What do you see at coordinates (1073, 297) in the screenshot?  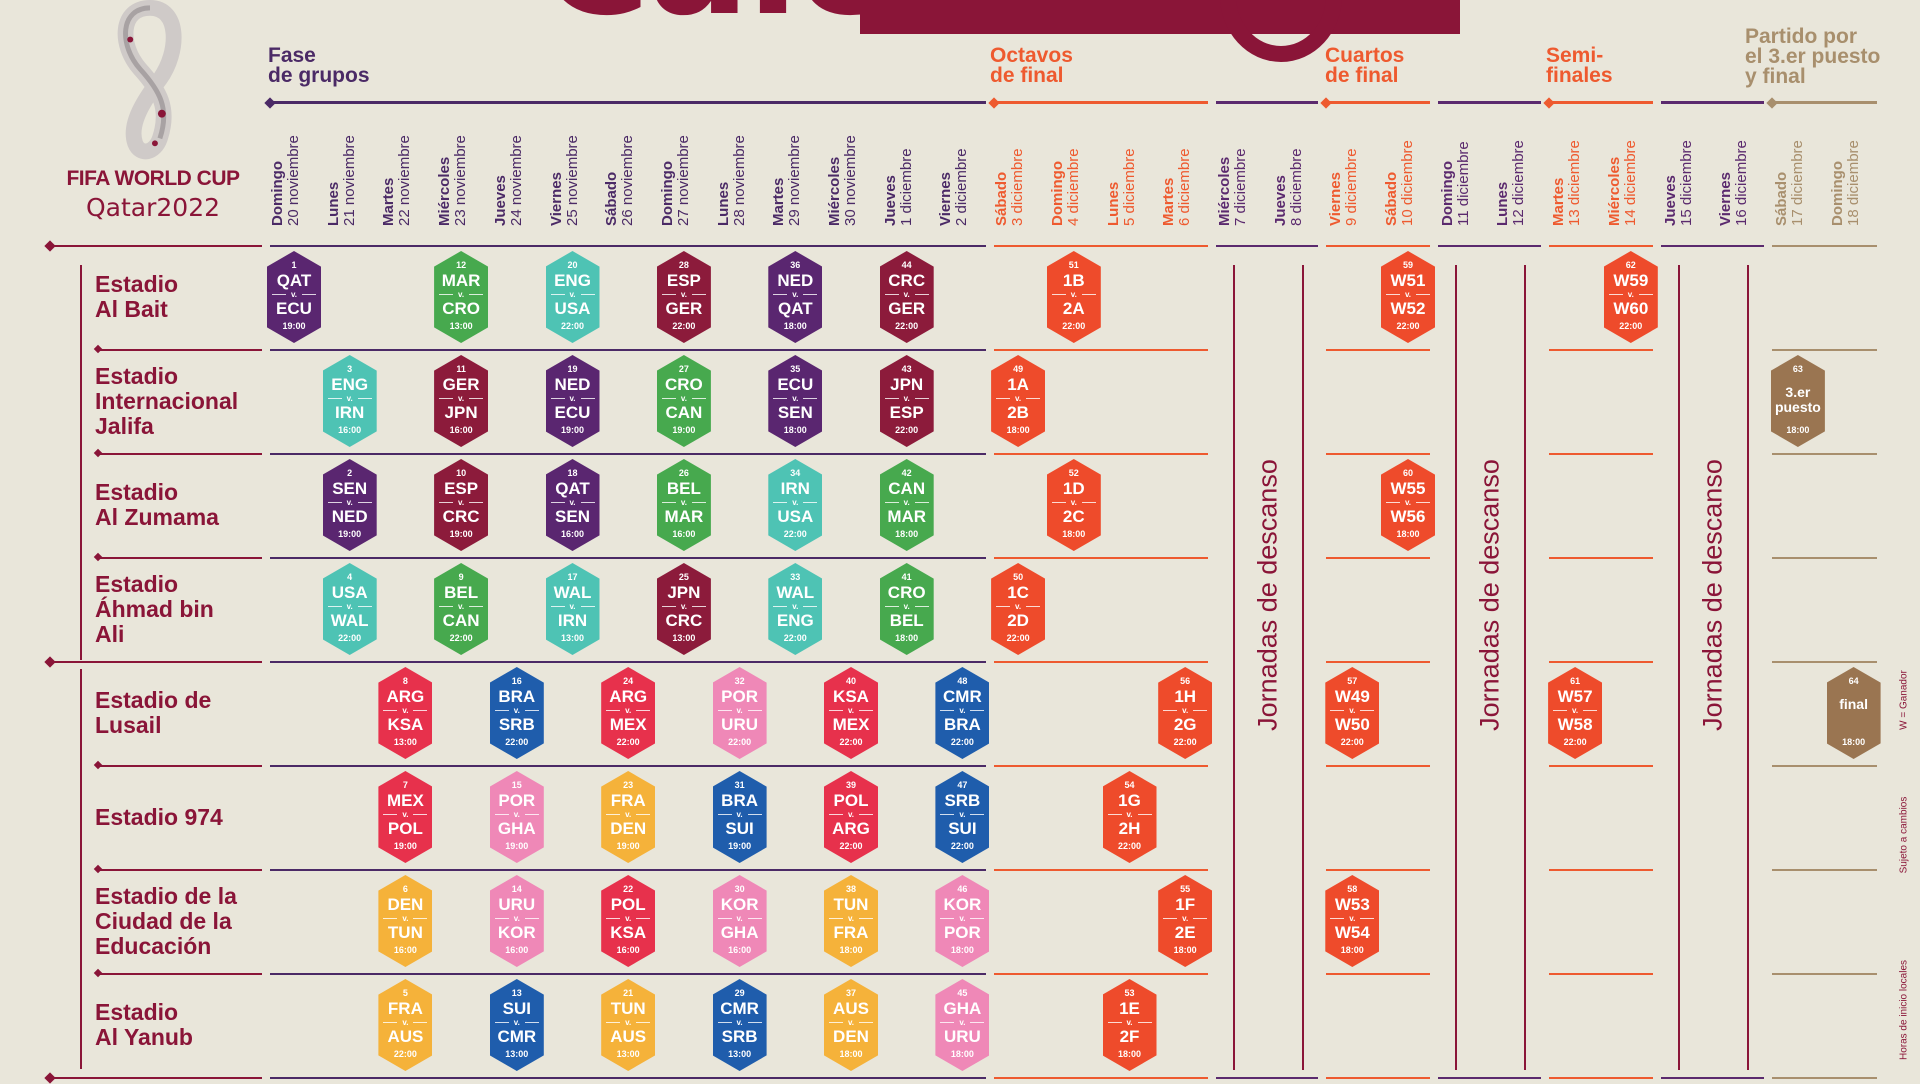 I see `match-badge: 51 1B v. 2A 22:00` at bounding box center [1073, 297].